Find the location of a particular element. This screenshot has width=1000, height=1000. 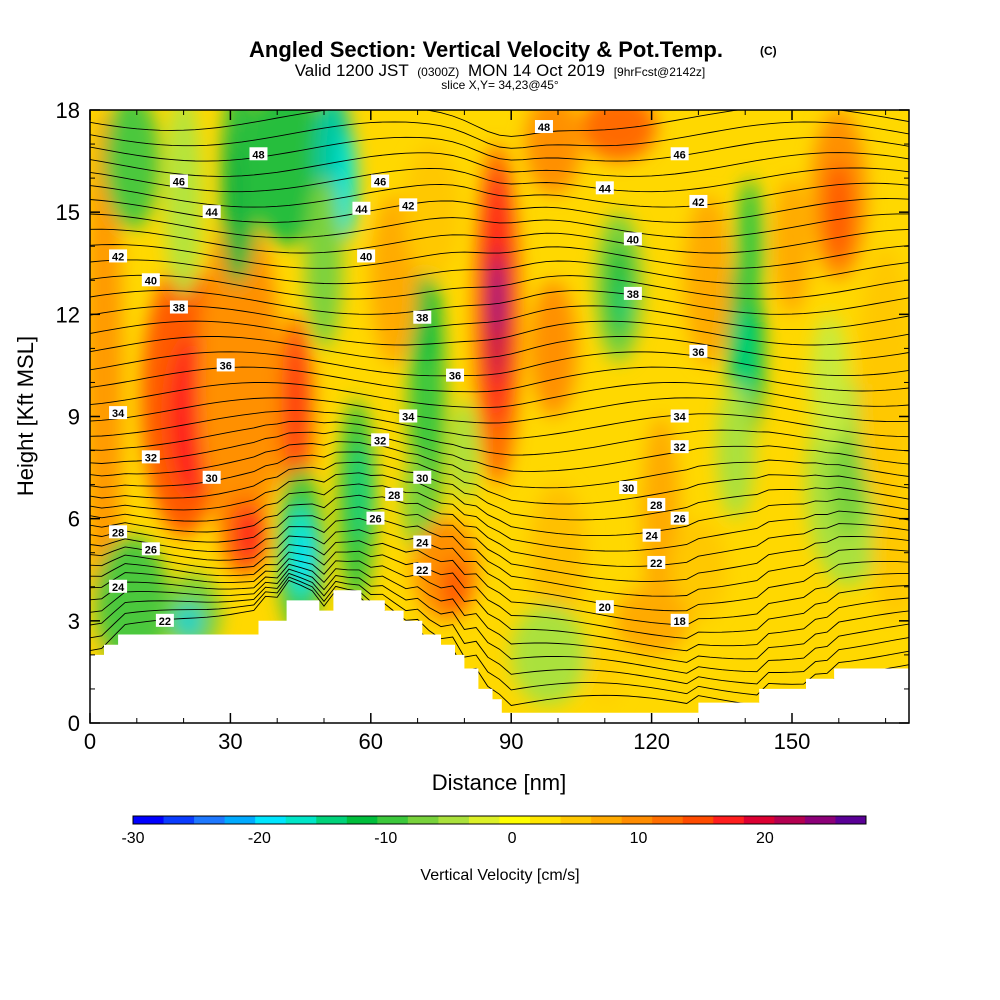

theta-label-text: 30 is located at coordinates (212, 479).